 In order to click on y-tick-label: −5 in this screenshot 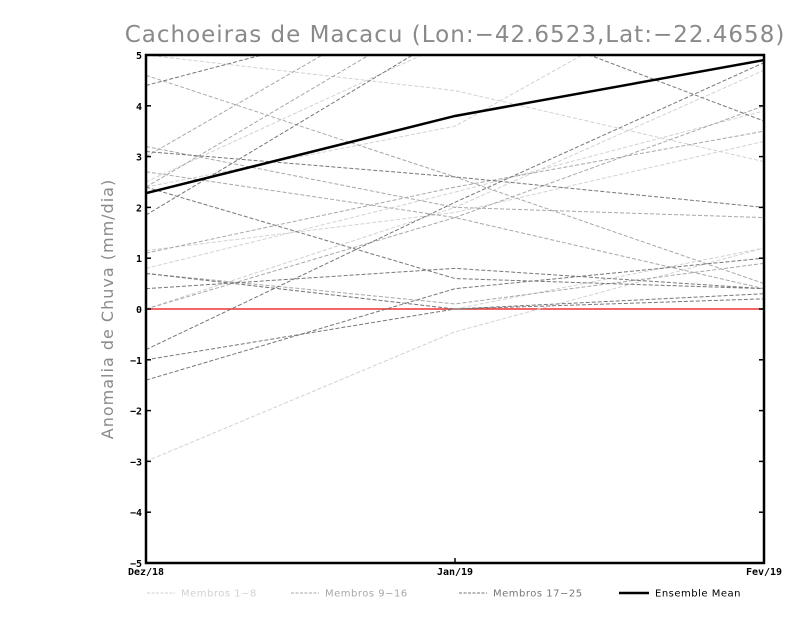, I will do `click(136, 564)`.